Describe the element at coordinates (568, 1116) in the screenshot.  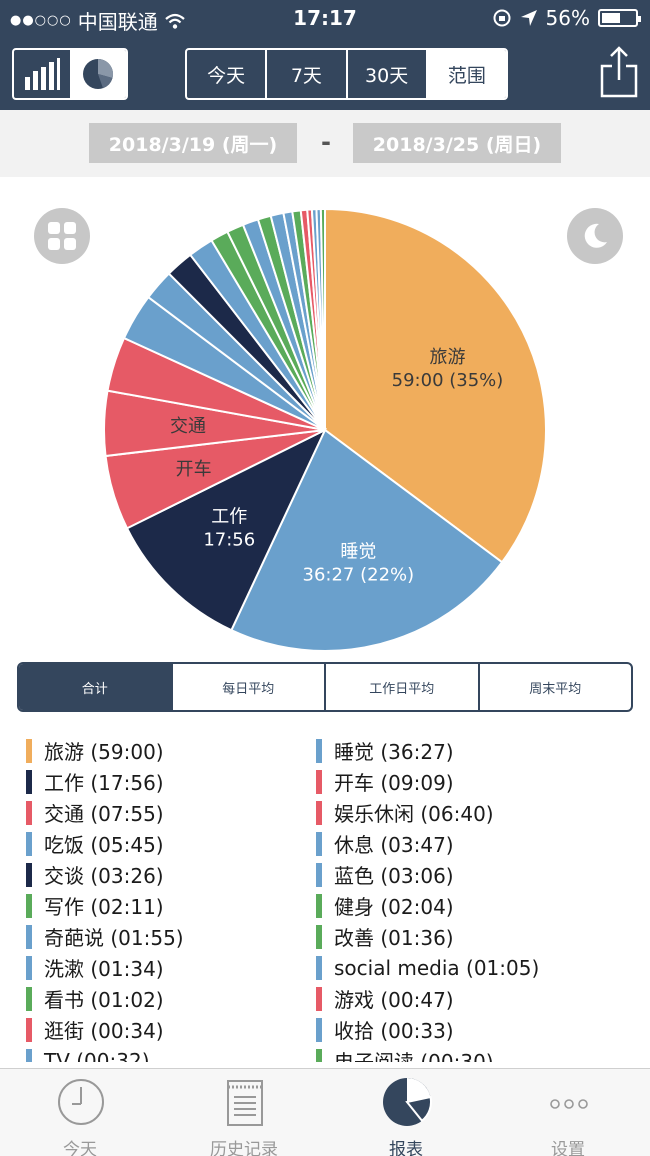
I see `tabbar-settings: 设置` at that location.